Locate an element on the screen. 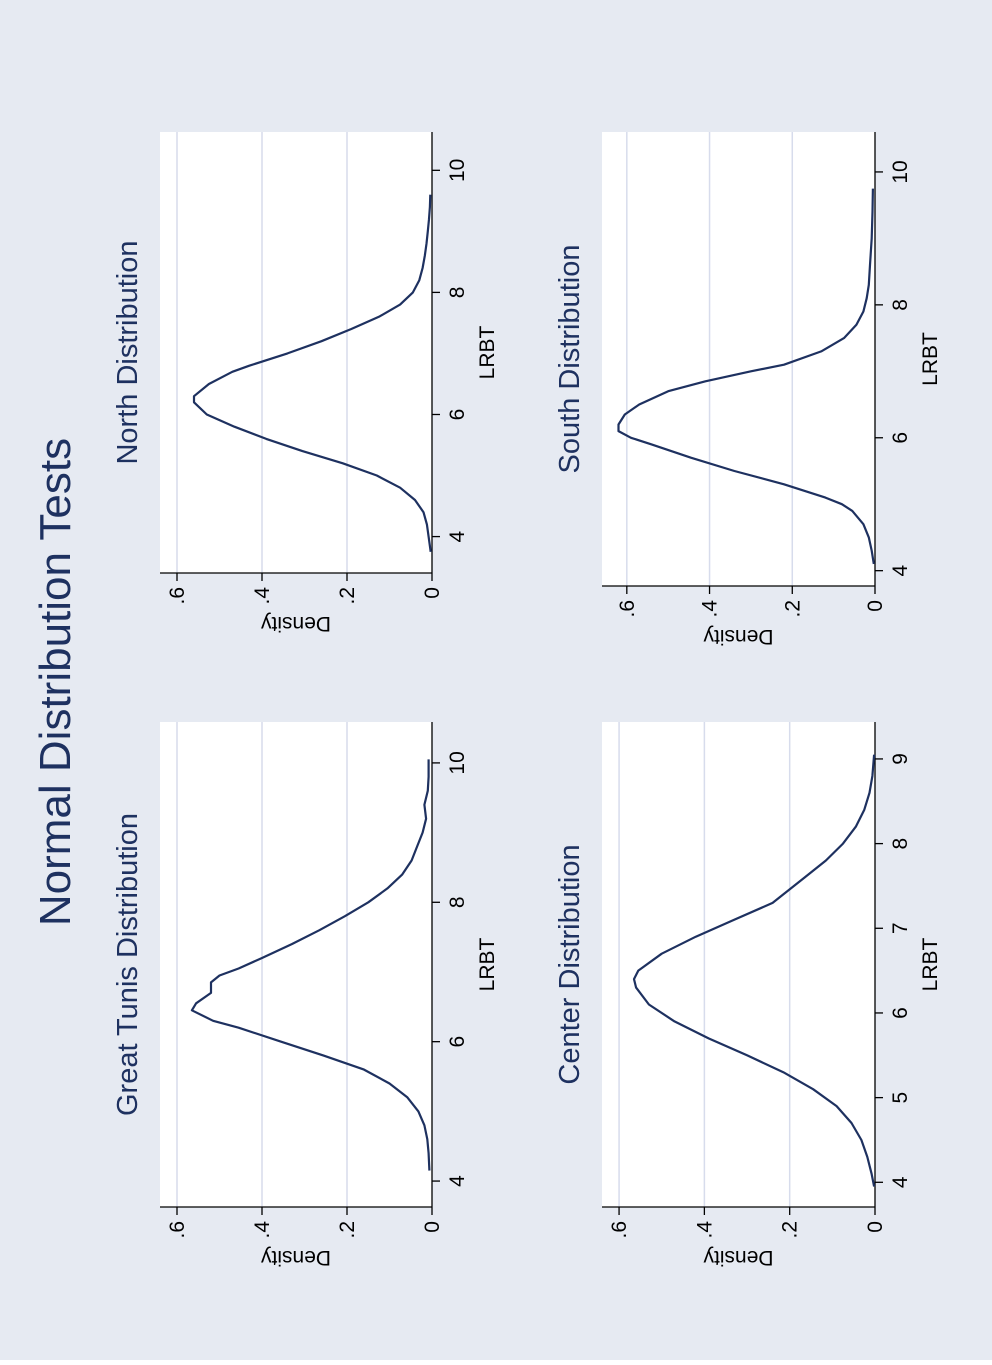 The width and height of the screenshot is (992, 1365). x-tick-label: 9 is located at coordinates (900, 759).